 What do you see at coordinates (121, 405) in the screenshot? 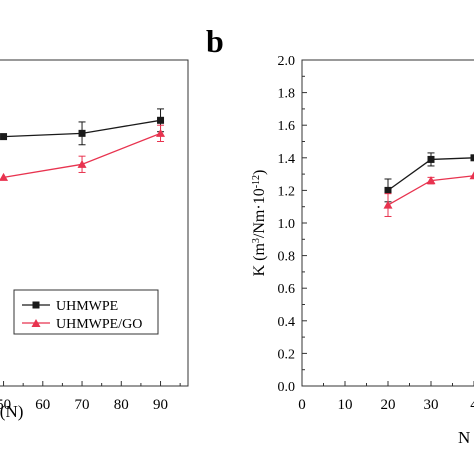
I see `panel-a-x-tick-label: 80` at bounding box center [121, 405].